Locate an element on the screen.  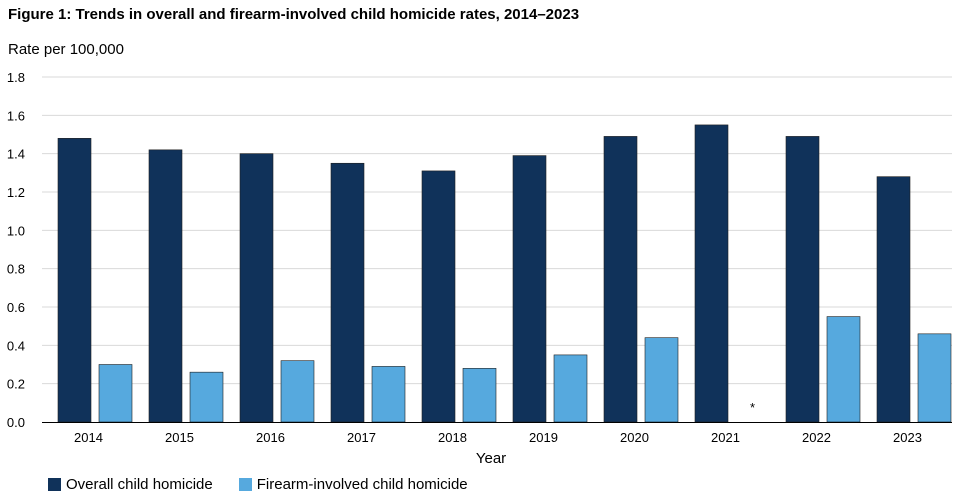
x-tick-label: 2022 is located at coordinates (816, 437).